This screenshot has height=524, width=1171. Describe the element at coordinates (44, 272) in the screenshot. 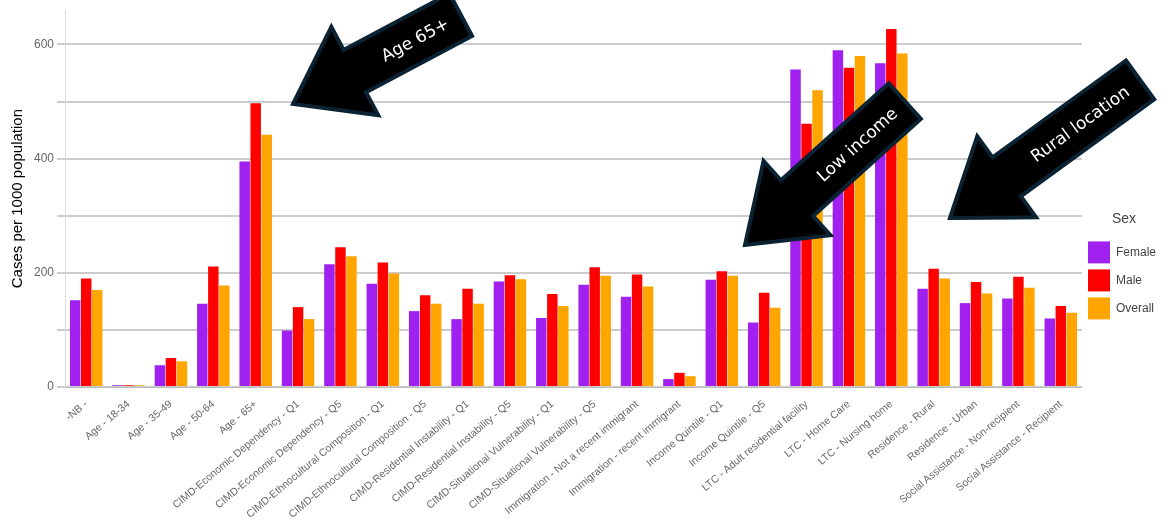

I see `y-tick-label: 200` at that location.